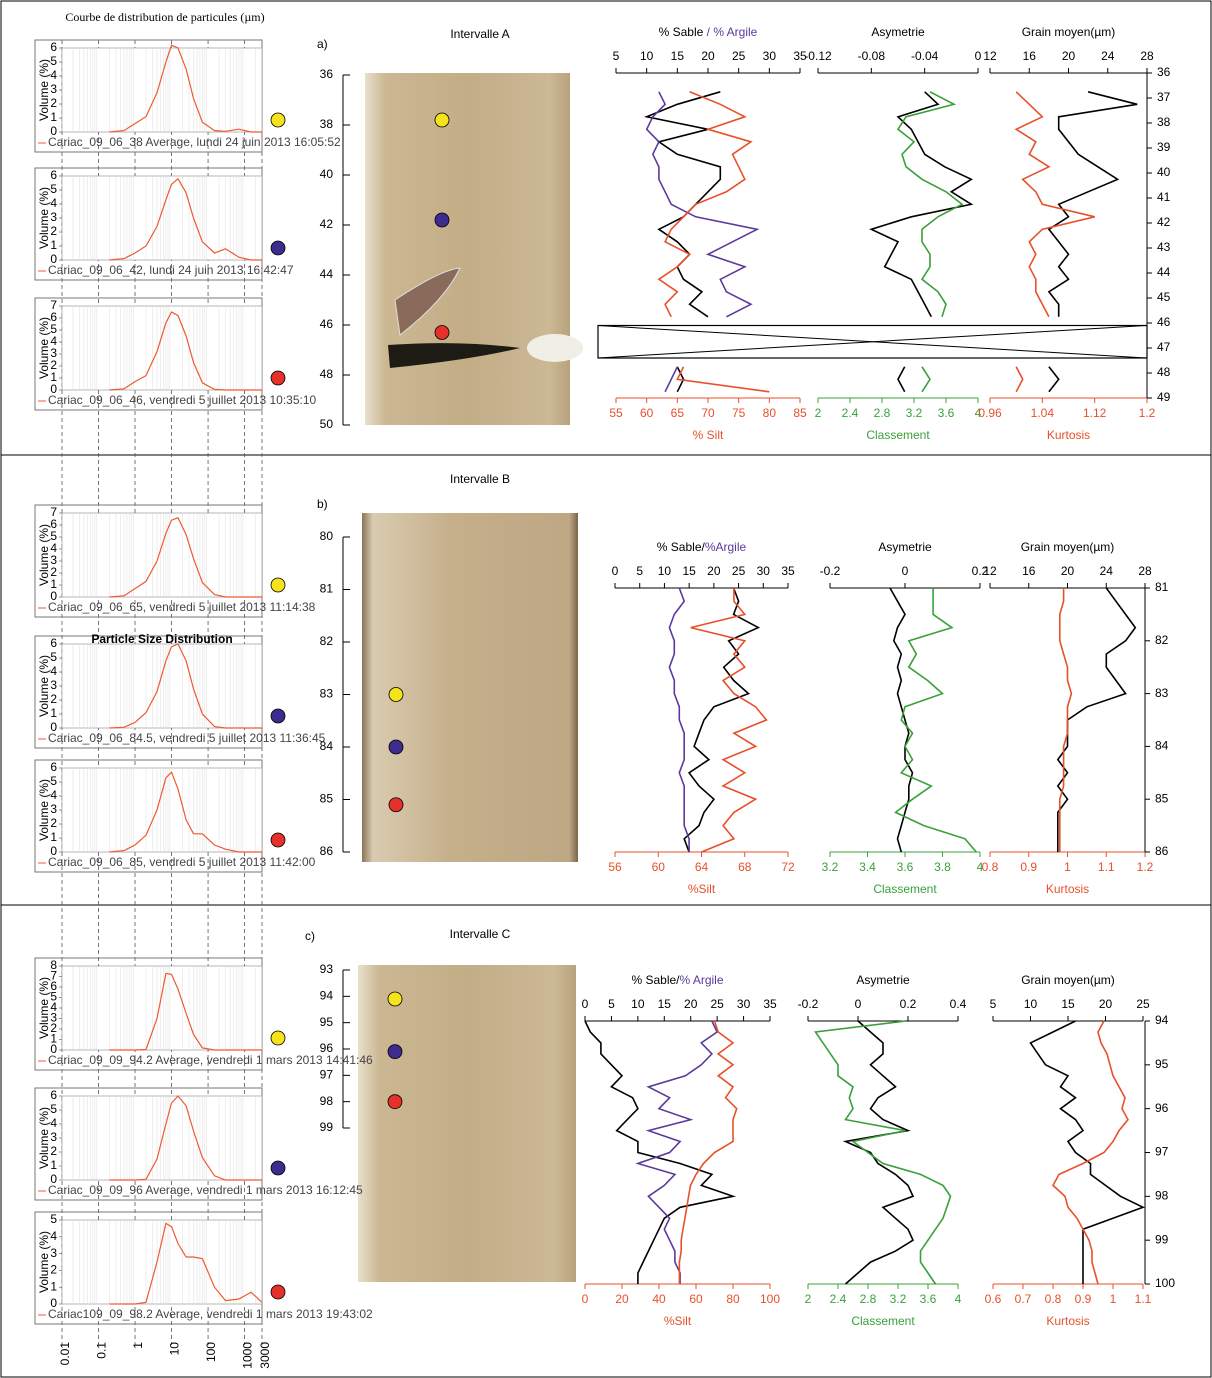 This screenshot has width=1212, height=1378. I want to click on psd-plot-title: Particle Size Distribution, so click(161, 639).